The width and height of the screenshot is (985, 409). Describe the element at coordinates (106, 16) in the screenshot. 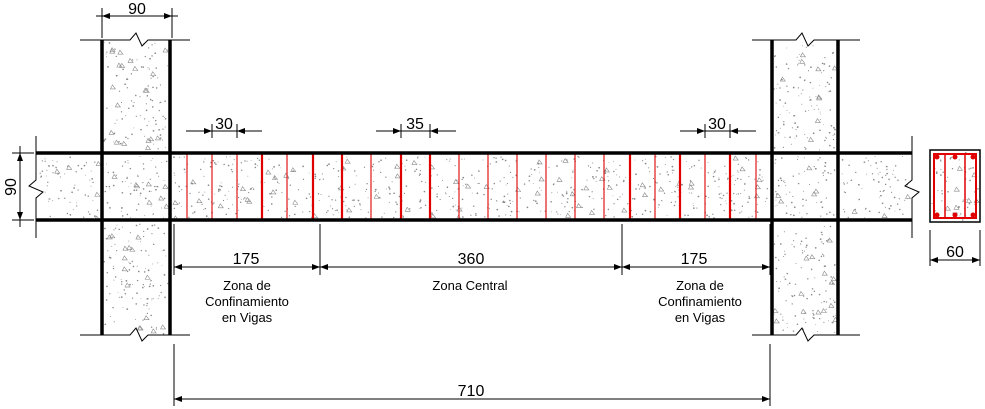

I see `arrowhead` at that location.